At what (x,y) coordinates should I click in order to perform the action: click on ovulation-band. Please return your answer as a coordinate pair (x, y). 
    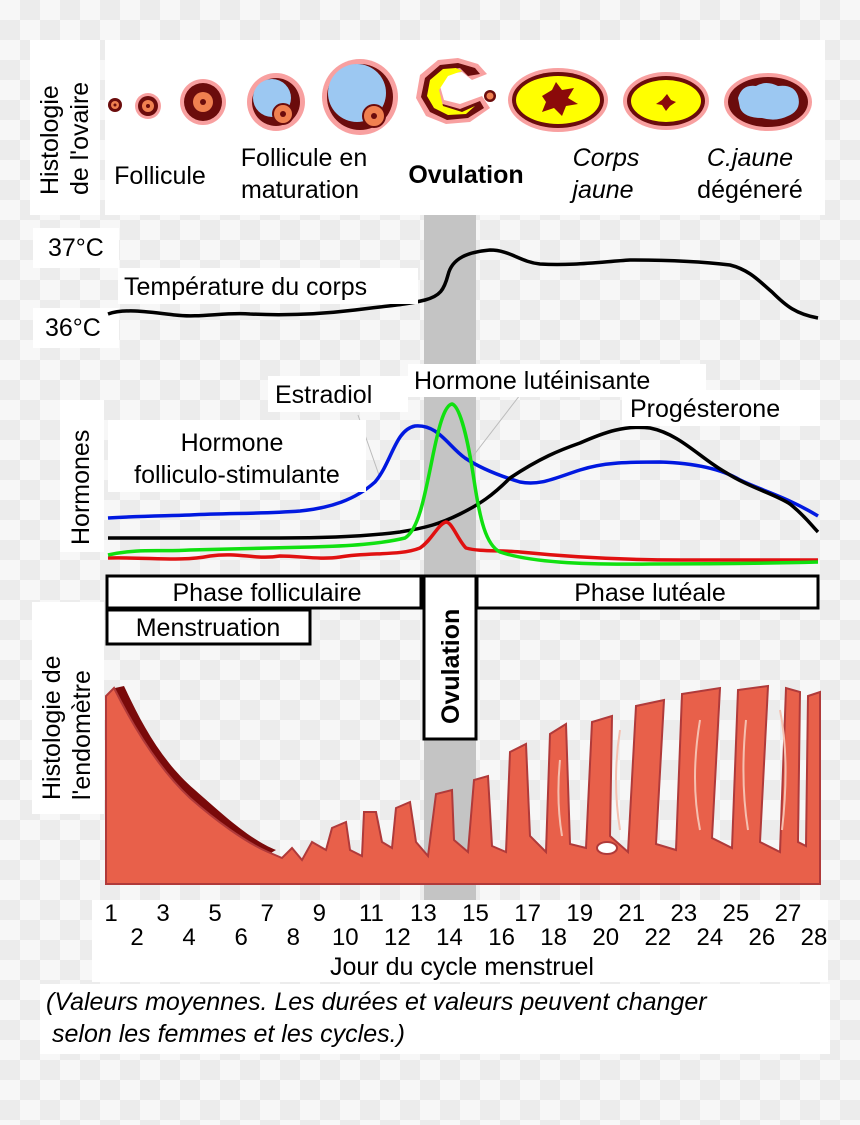
    Looking at the image, I should click on (450, 558).